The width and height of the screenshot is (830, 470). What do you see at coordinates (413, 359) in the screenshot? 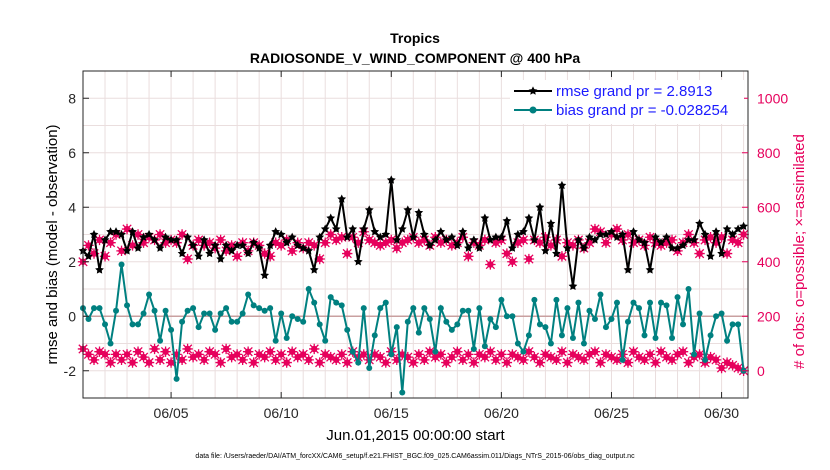
I see `series-obs-assimilated` at bounding box center [413, 359].